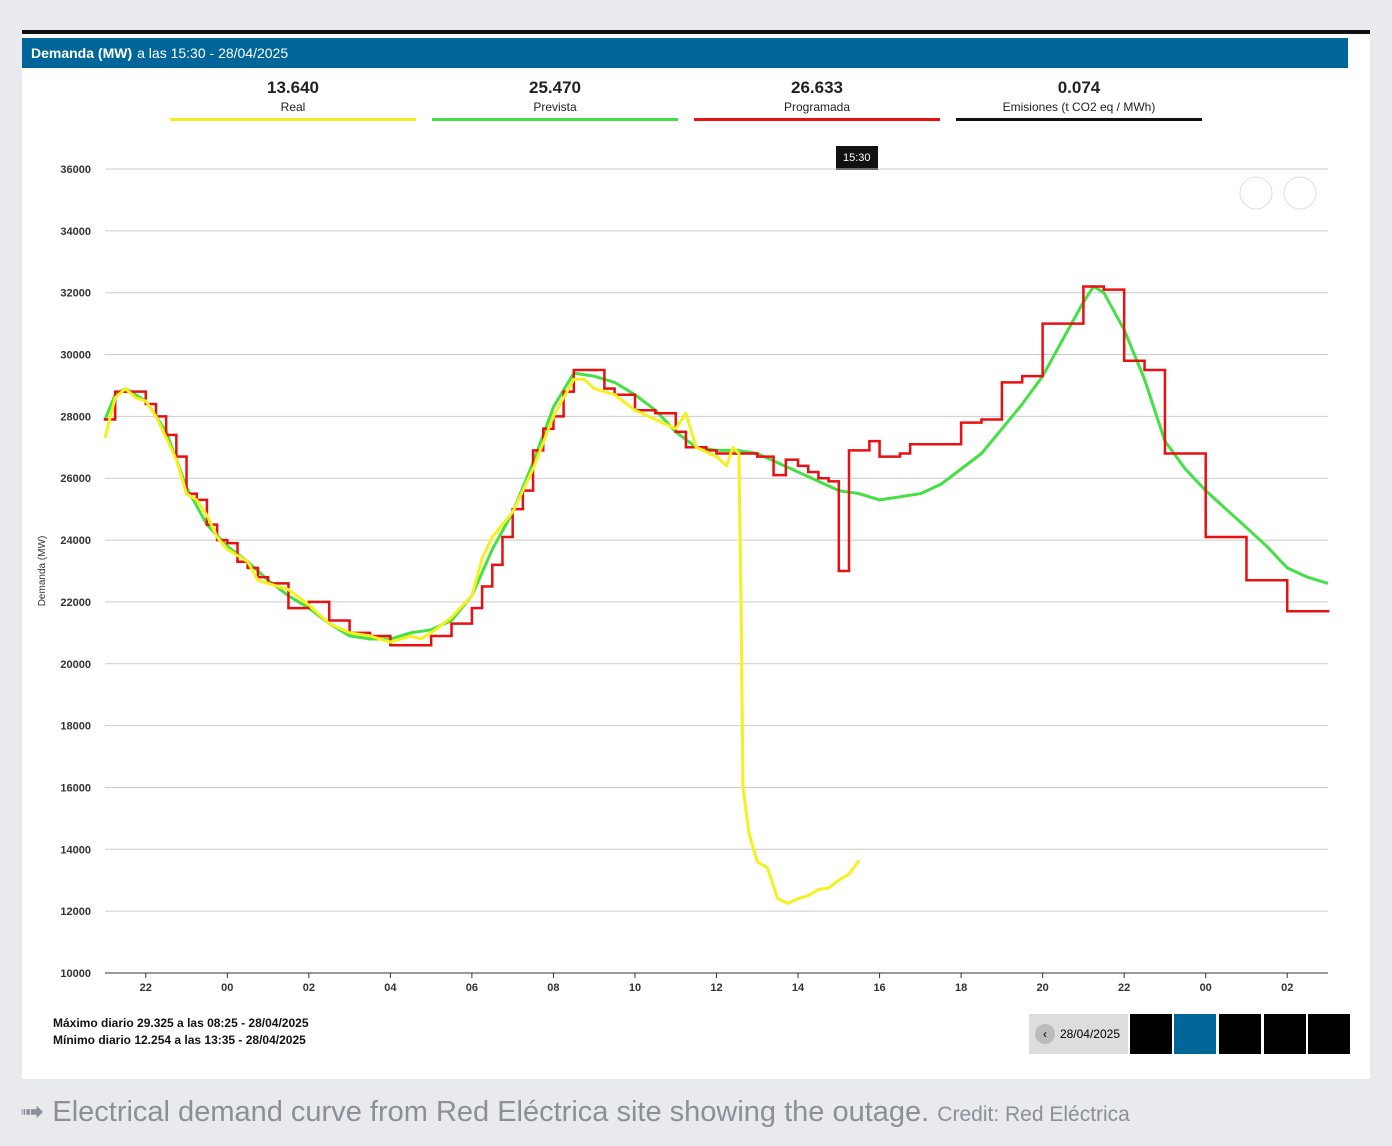  What do you see at coordinates (635, 988) in the screenshot?
I see `x-tick-label: 10` at bounding box center [635, 988].